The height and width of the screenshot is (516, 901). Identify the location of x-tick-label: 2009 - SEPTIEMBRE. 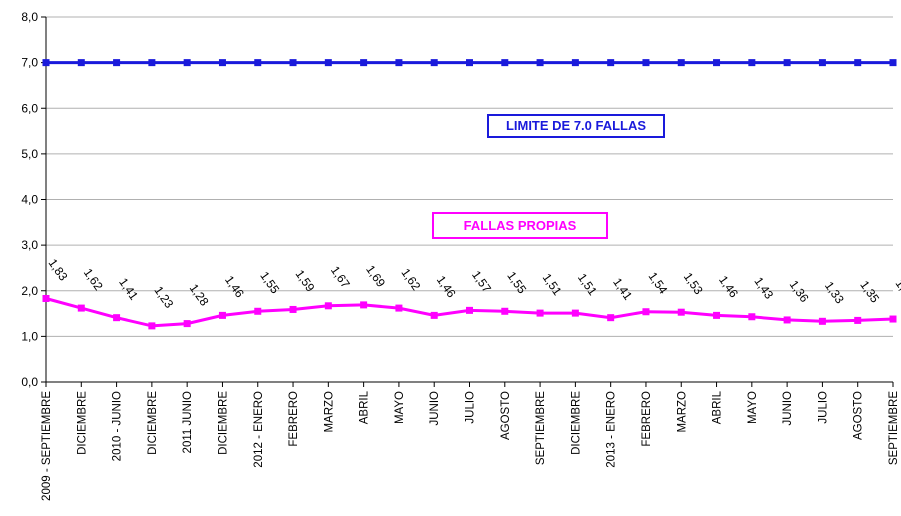
(47, 446).